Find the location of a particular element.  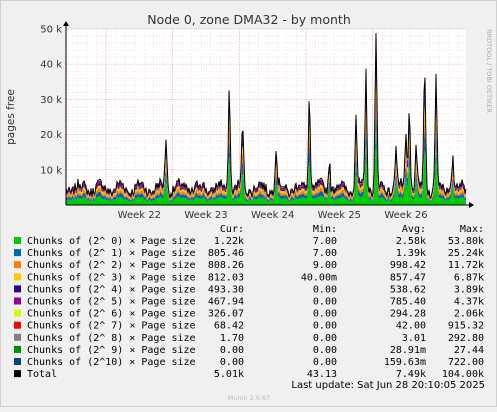

y-axis-label: pages free is located at coordinates (11, 117).